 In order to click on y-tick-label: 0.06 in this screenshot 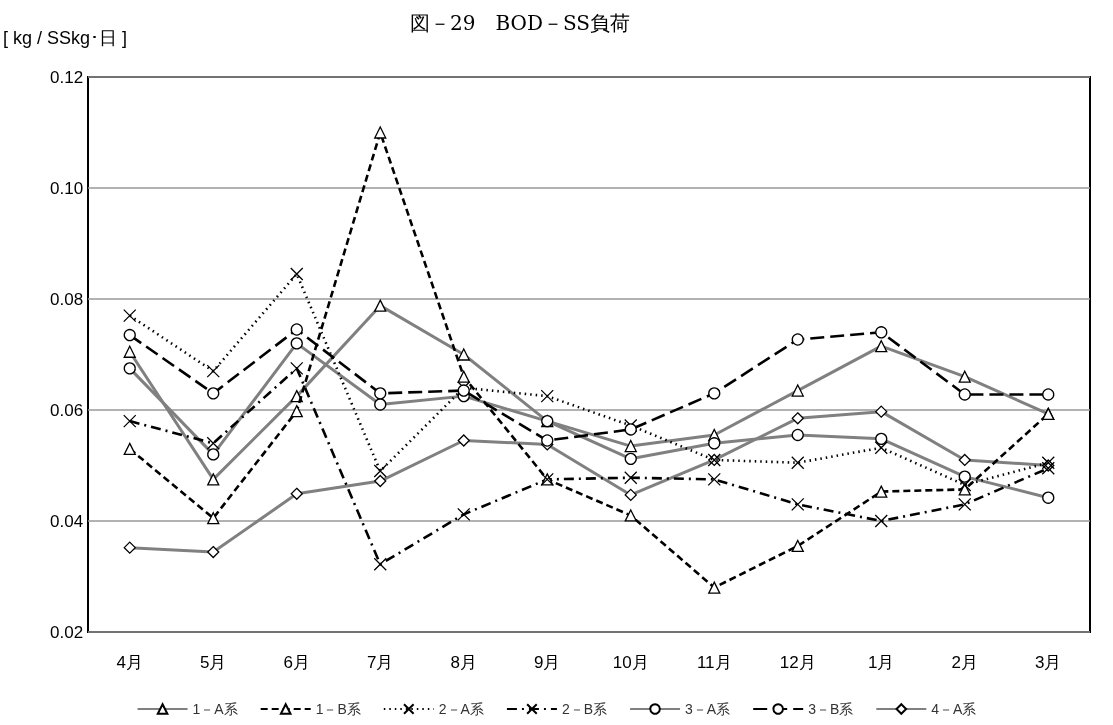, I will do `click(67, 410)`.